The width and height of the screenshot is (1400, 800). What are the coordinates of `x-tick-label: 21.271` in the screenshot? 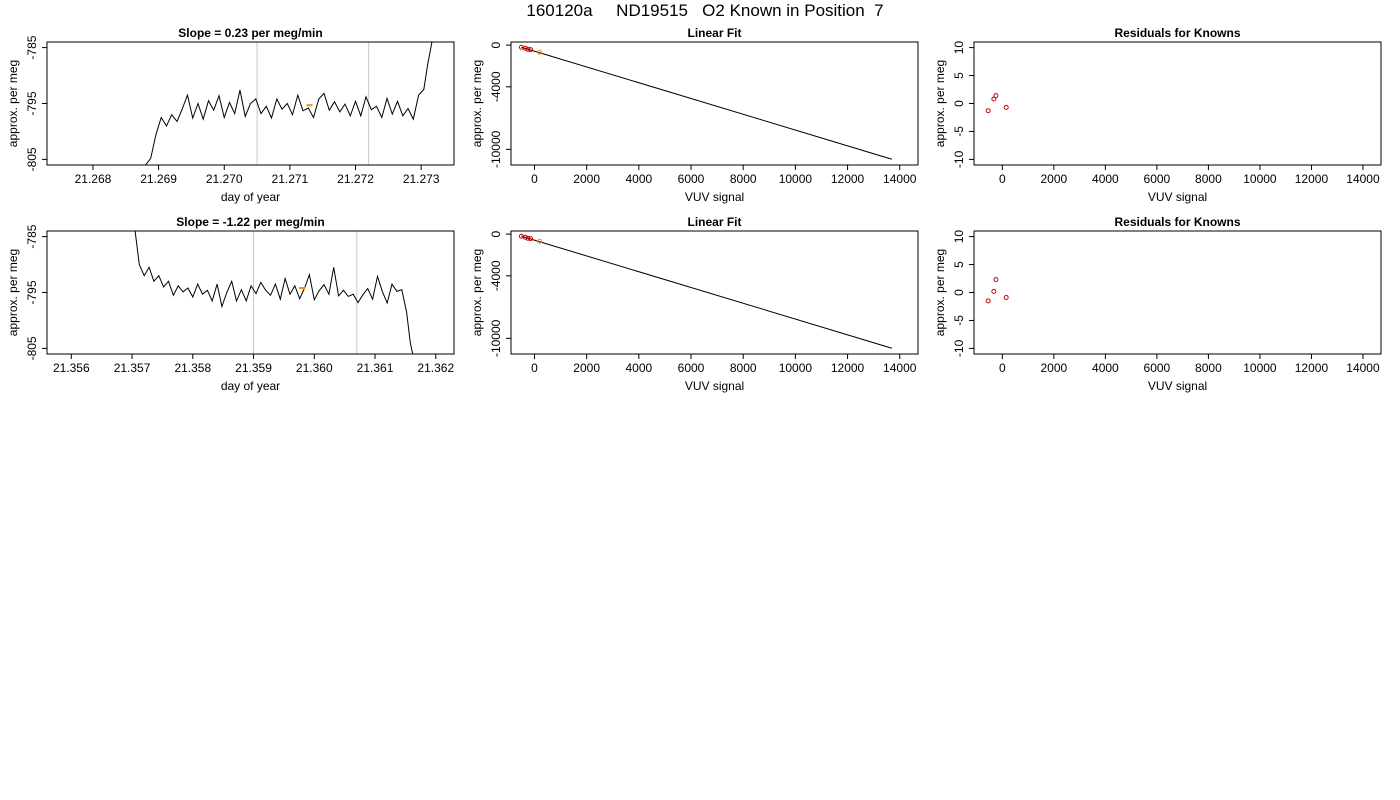 It's located at (290, 179).